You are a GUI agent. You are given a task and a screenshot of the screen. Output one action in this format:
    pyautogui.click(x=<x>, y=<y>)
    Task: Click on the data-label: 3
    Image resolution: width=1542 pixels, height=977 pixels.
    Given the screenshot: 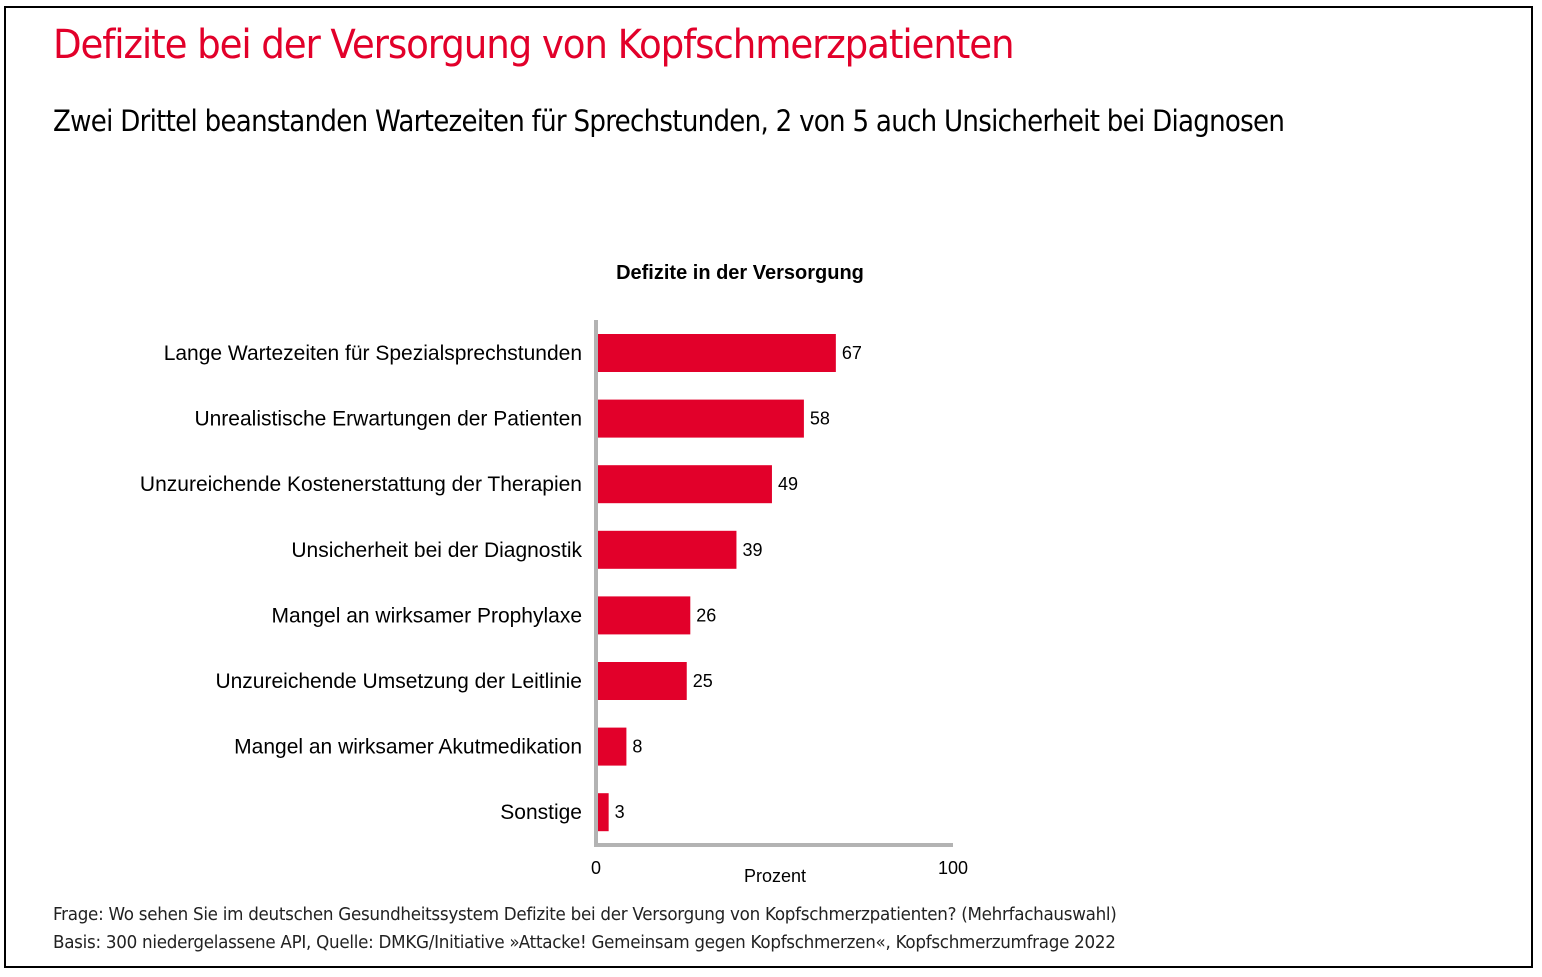 What is the action you would take?
    pyautogui.click(x=620, y=812)
    